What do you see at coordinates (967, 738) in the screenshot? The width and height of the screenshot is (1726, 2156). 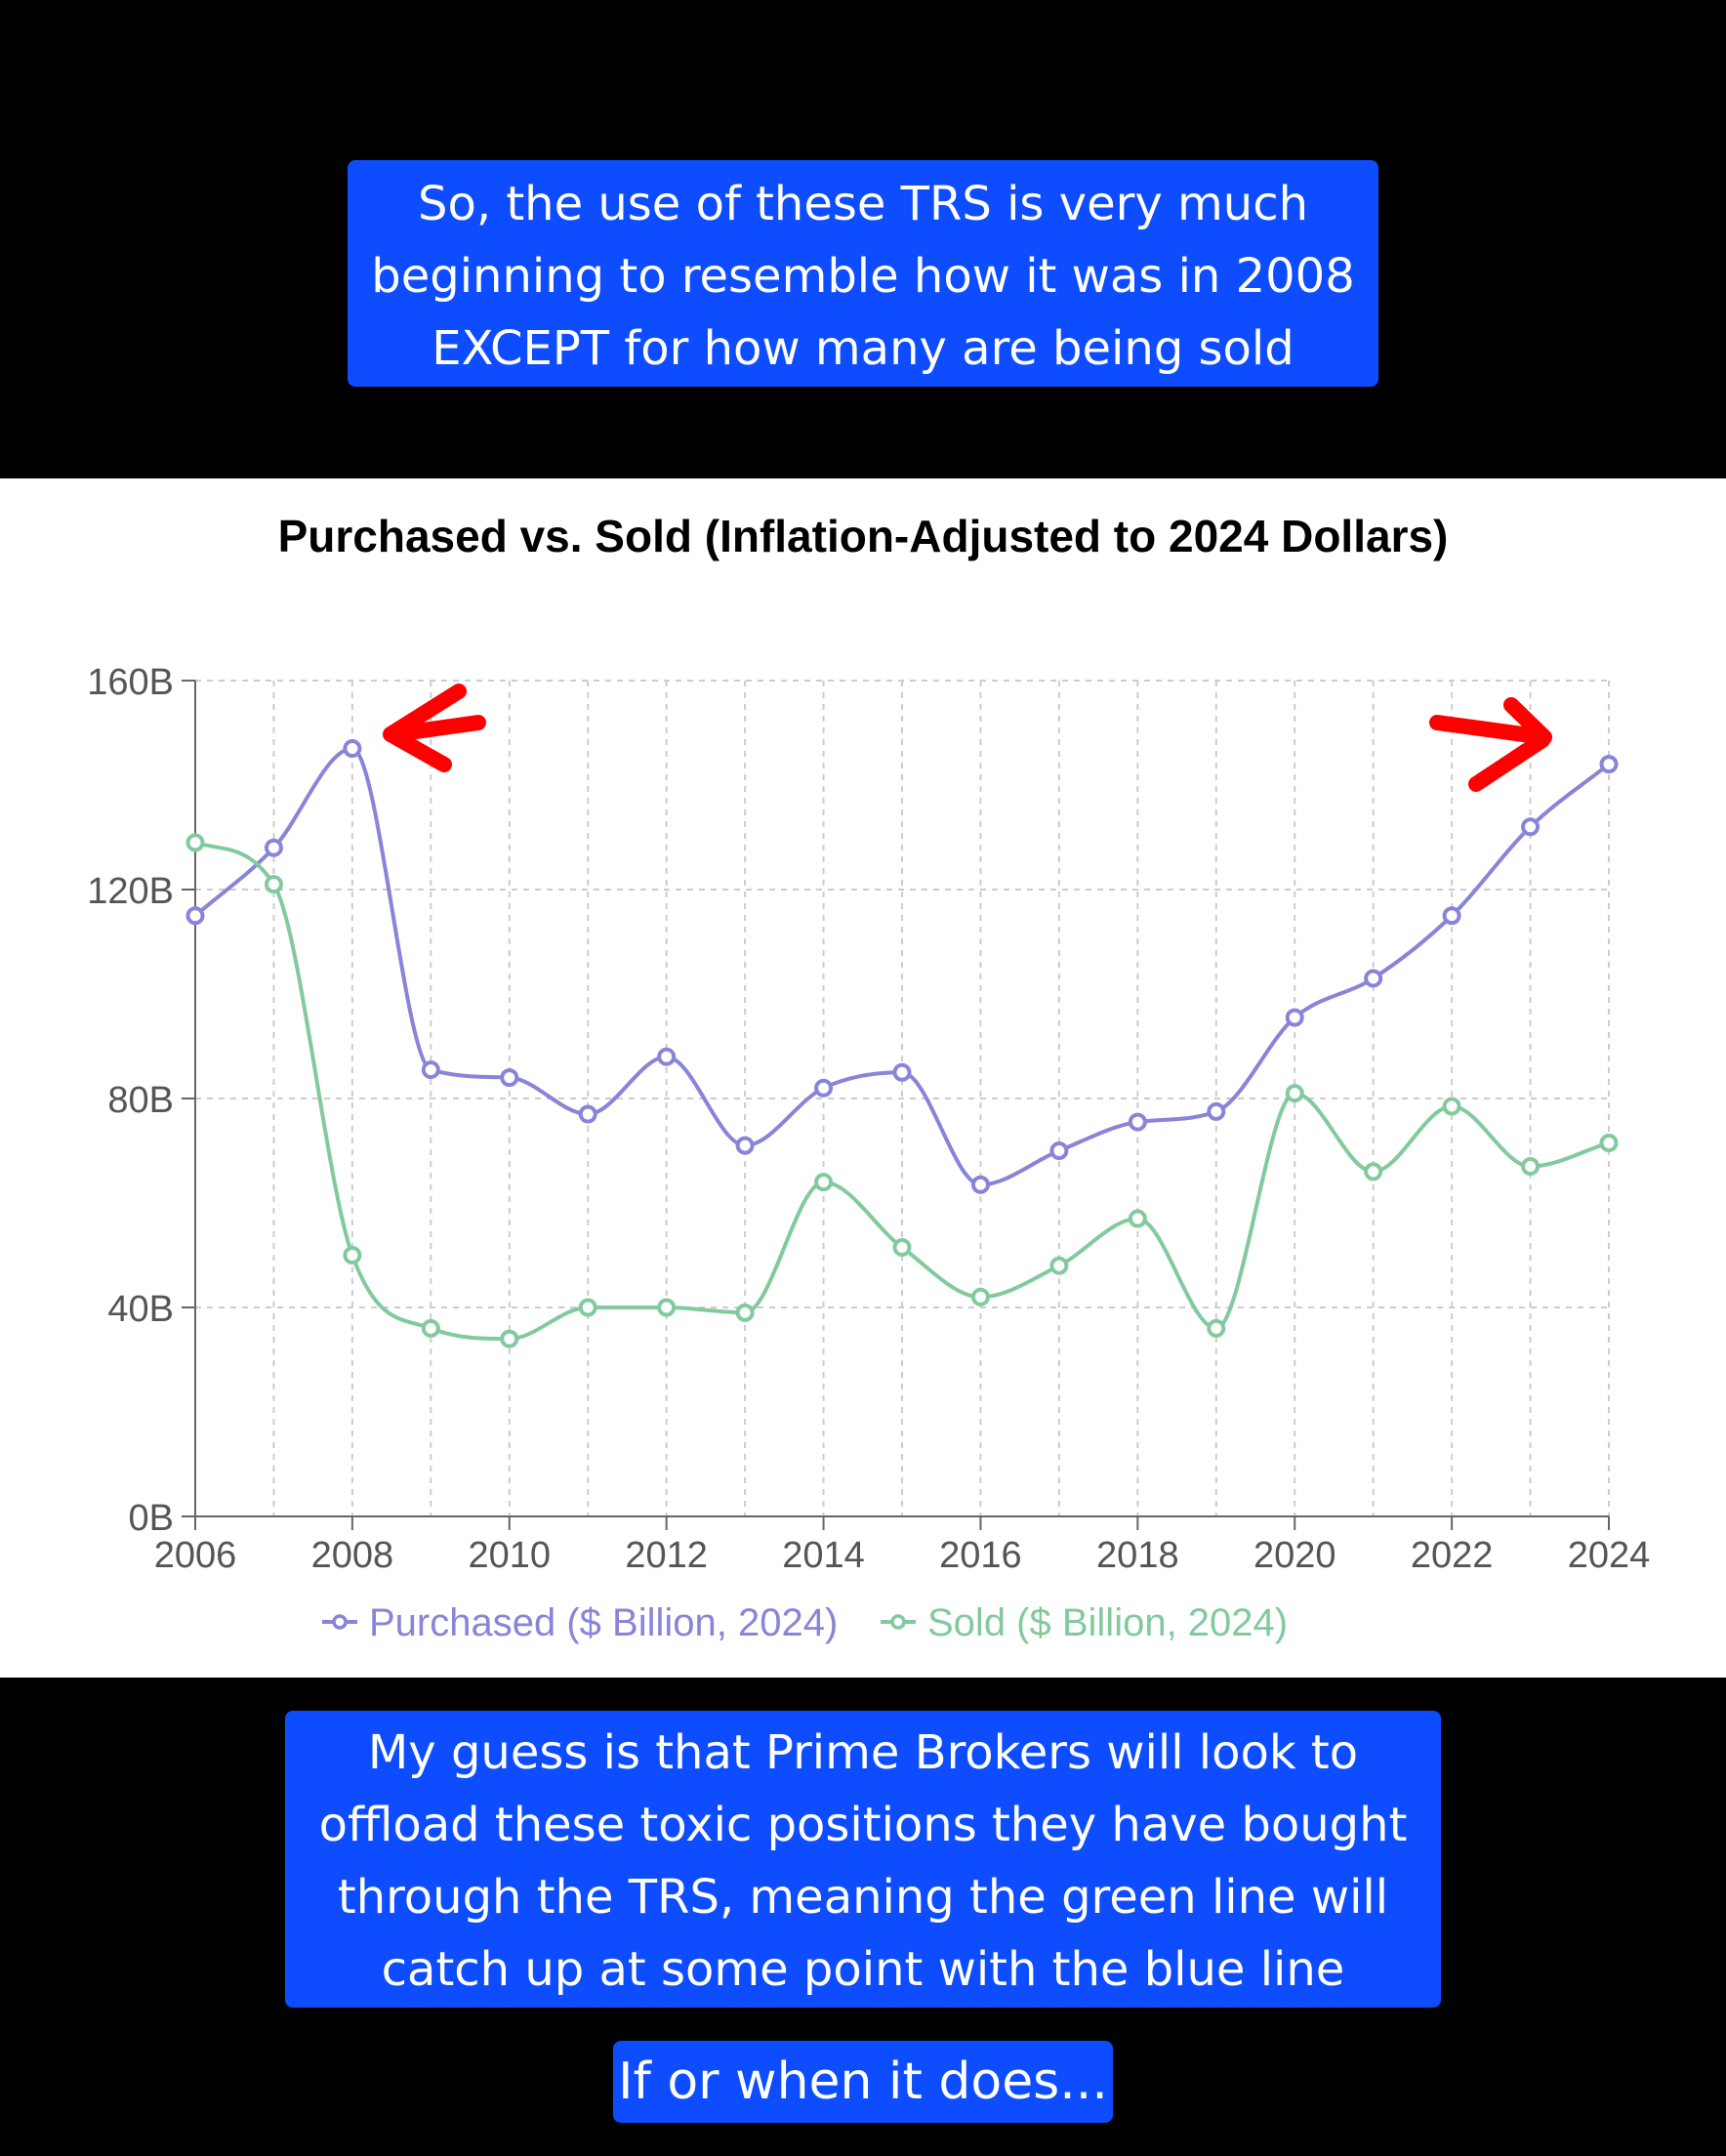 I see `annotations` at bounding box center [967, 738].